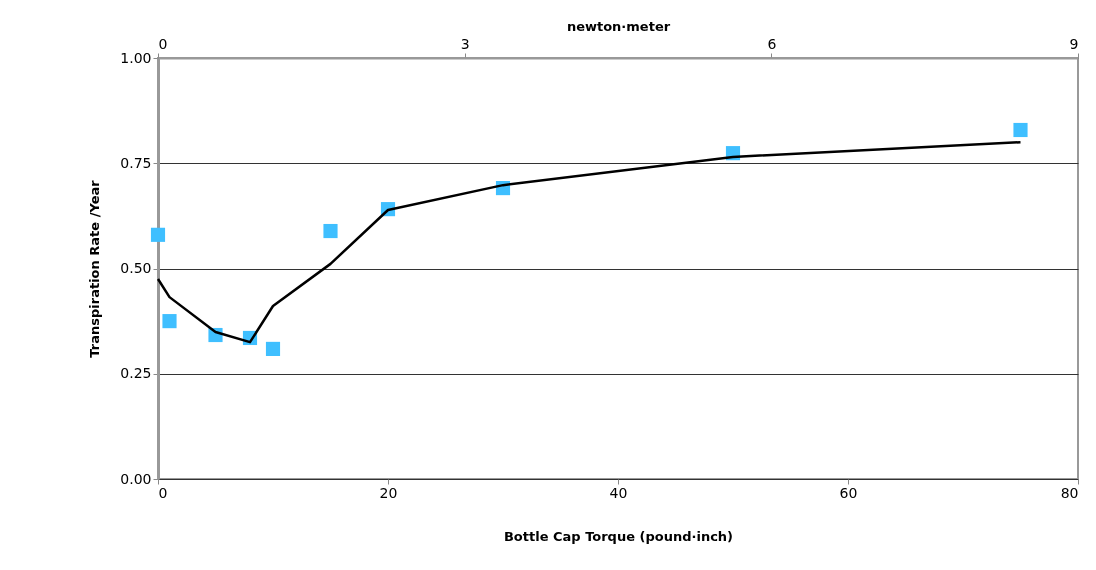 The image size is (1096, 570). I want to click on x2-axis-title: newton·meter, so click(618, 26).